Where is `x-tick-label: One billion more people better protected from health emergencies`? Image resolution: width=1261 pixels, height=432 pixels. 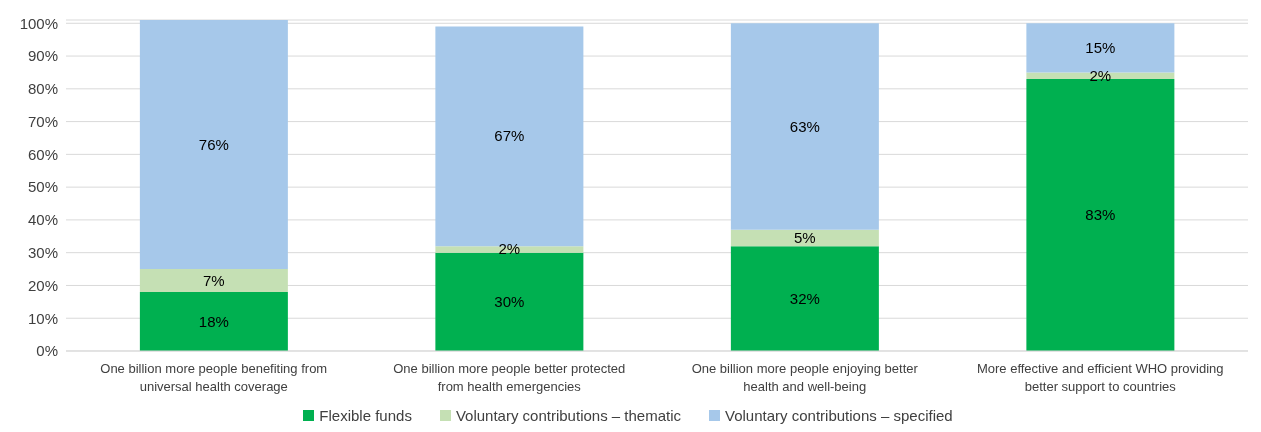
x-tick-label: One billion more people better protected from health emergencies is located at coordinates (509, 377).